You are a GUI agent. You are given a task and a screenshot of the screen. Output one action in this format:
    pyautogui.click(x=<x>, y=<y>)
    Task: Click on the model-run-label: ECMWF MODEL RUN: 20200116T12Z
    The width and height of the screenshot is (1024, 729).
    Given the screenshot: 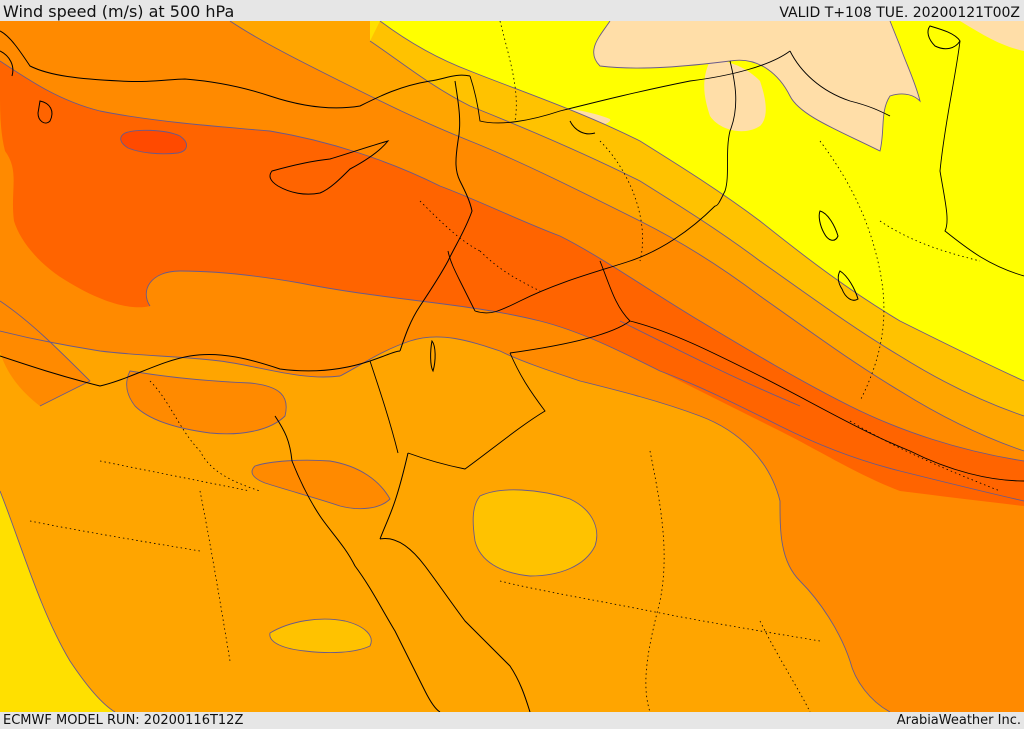 What is the action you would take?
    pyautogui.click(x=123, y=720)
    